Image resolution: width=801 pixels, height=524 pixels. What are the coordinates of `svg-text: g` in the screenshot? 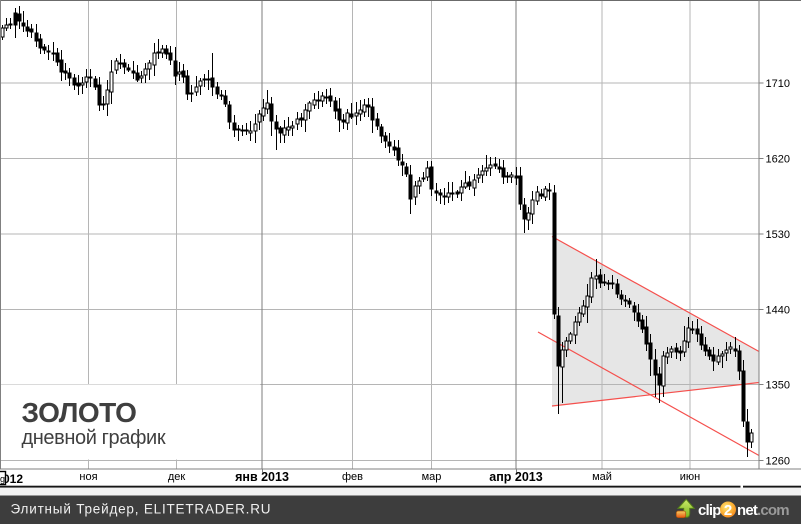 It's located at (2, 479).